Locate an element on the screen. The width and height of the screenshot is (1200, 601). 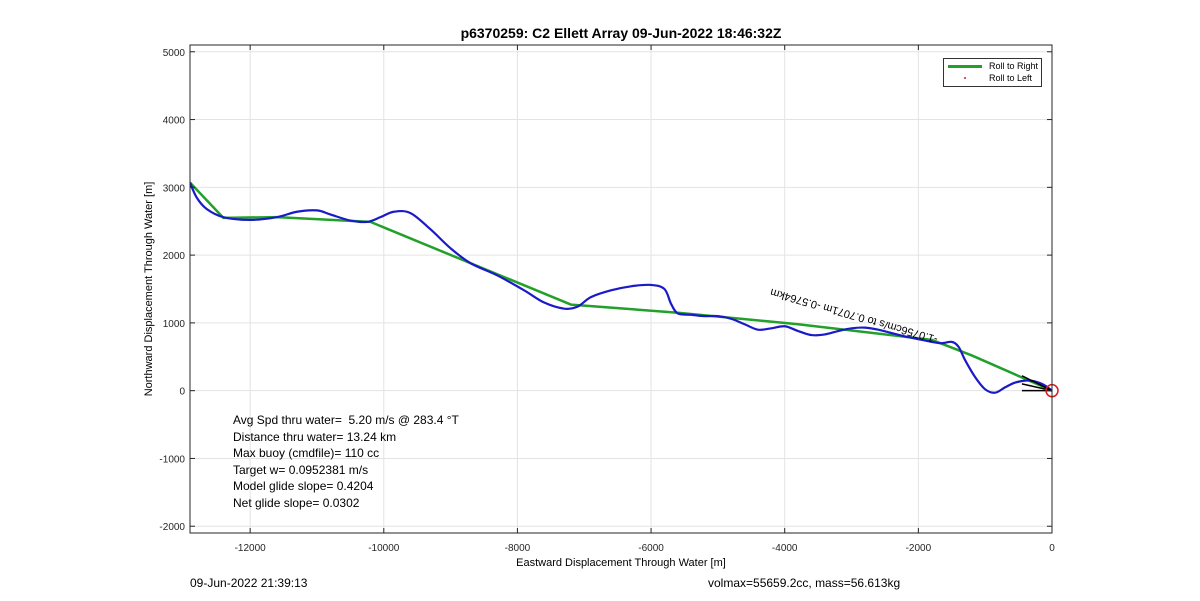
legend-swatch-green-line is located at coordinates (965, 66).